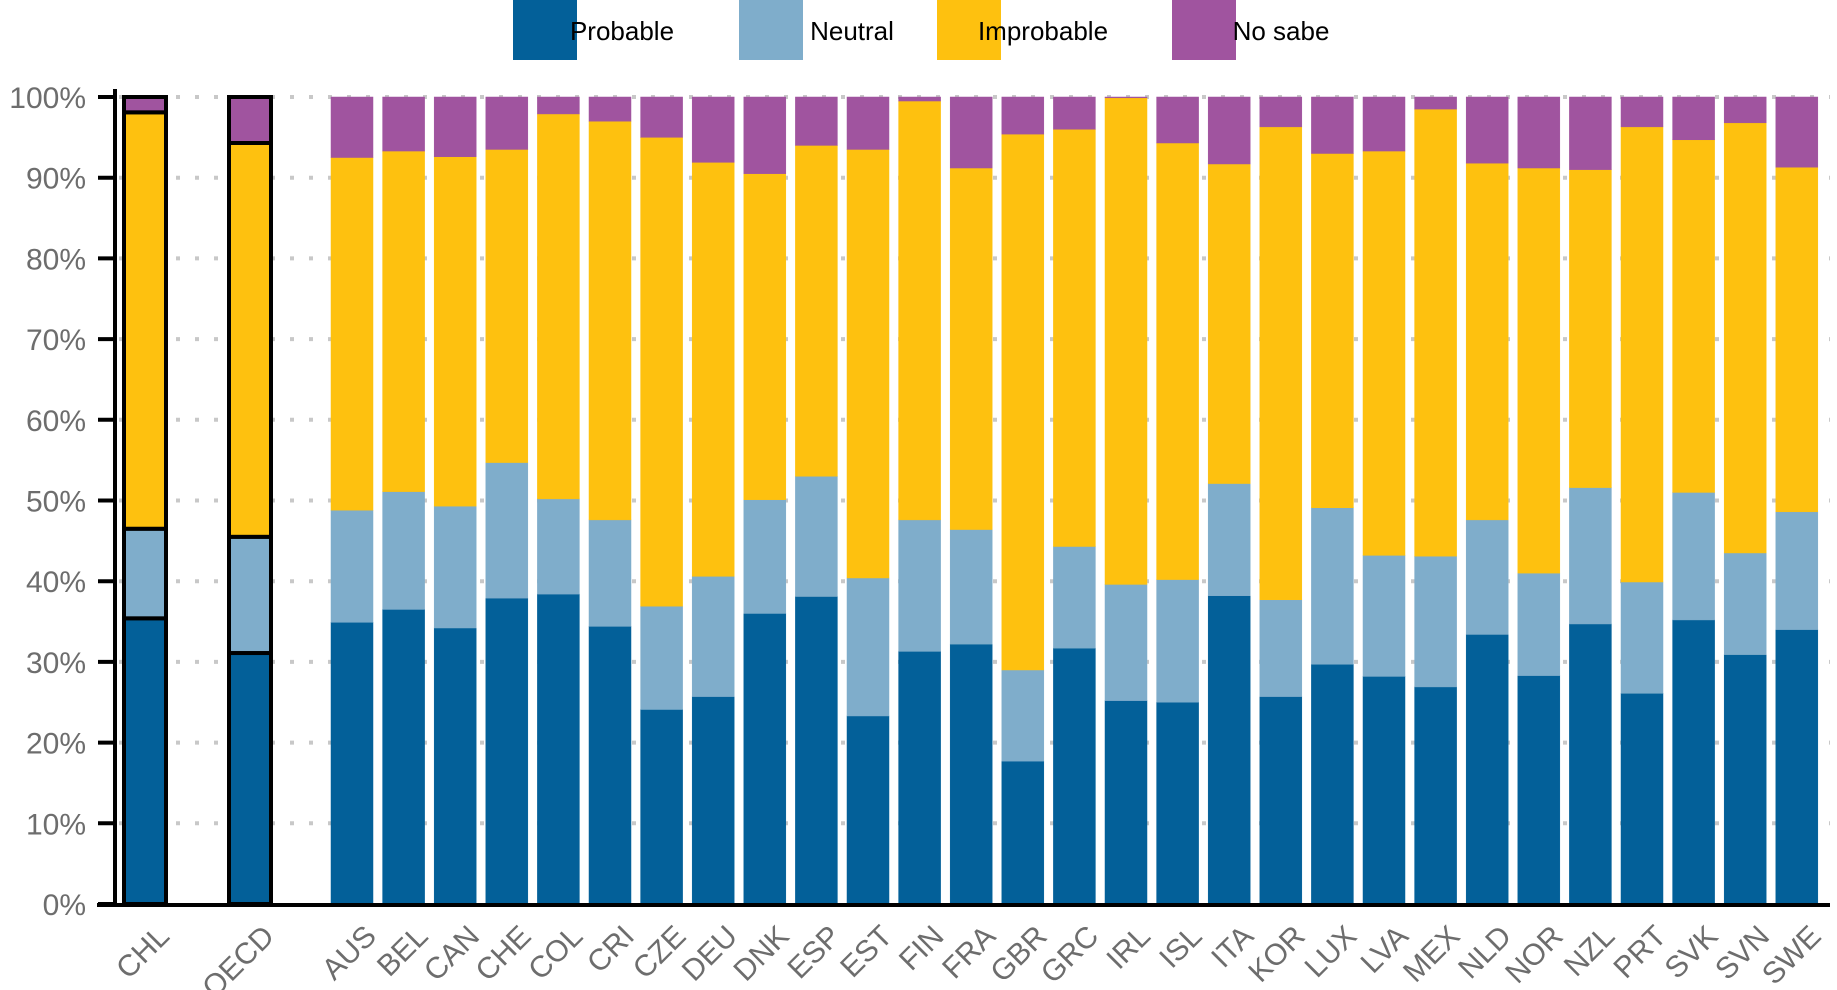 The height and width of the screenshot is (990, 1837). I want to click on legend-swatch-no-sabe, so click(1204, 30).